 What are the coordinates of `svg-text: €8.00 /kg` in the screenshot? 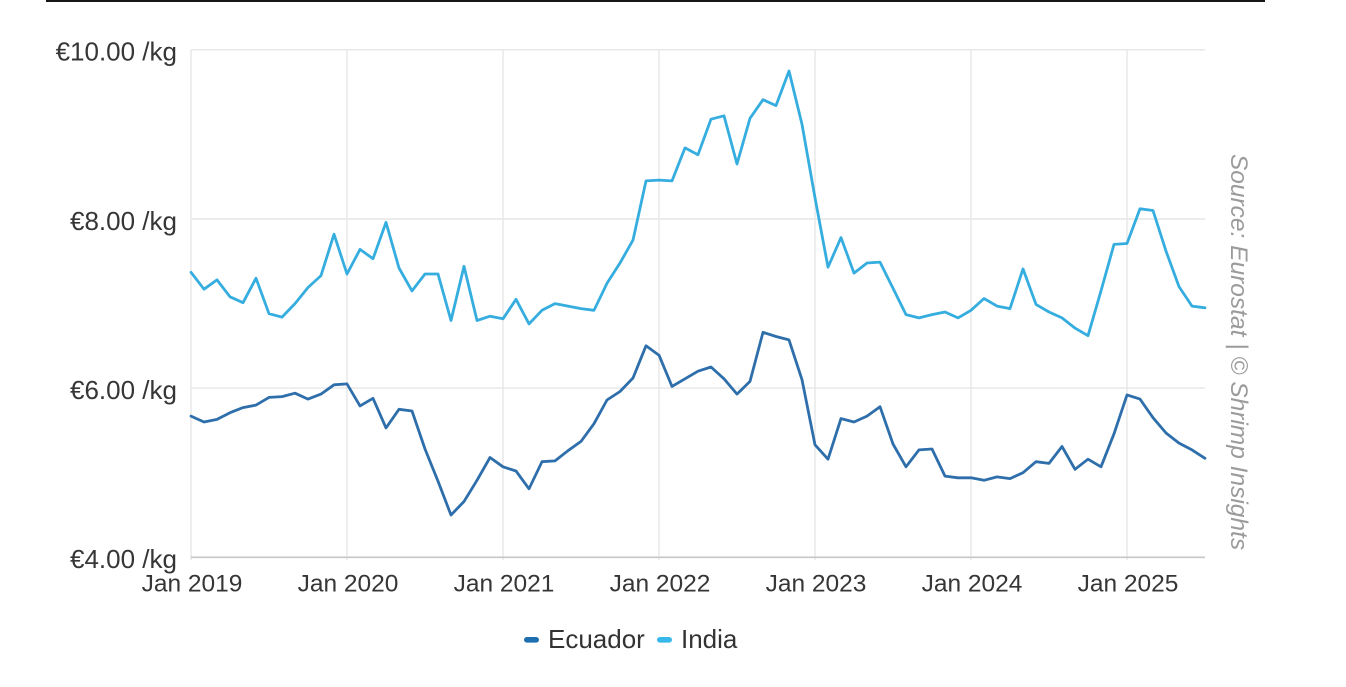 It's located at (123, 221).